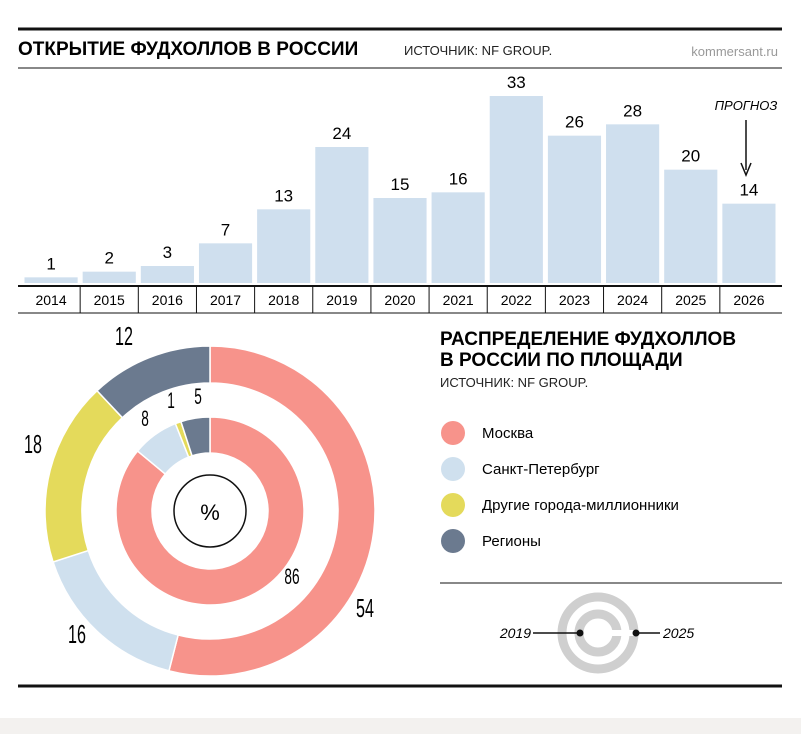 The width and height of the screenshot is (801, 734). I want to click on inner-ring, so click(210, 511).